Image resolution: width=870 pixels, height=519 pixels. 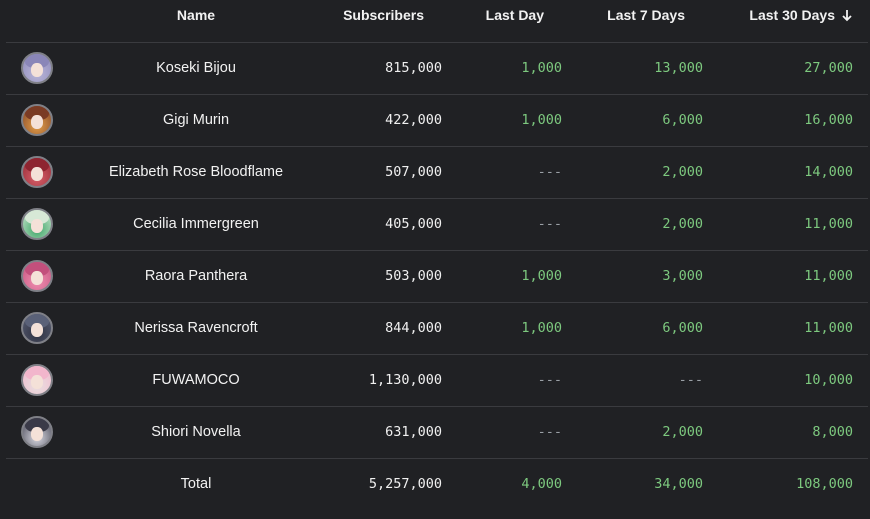 I want to click on column-header-last-30-days-label: Last 30 Days, so click(x=792, y=15).